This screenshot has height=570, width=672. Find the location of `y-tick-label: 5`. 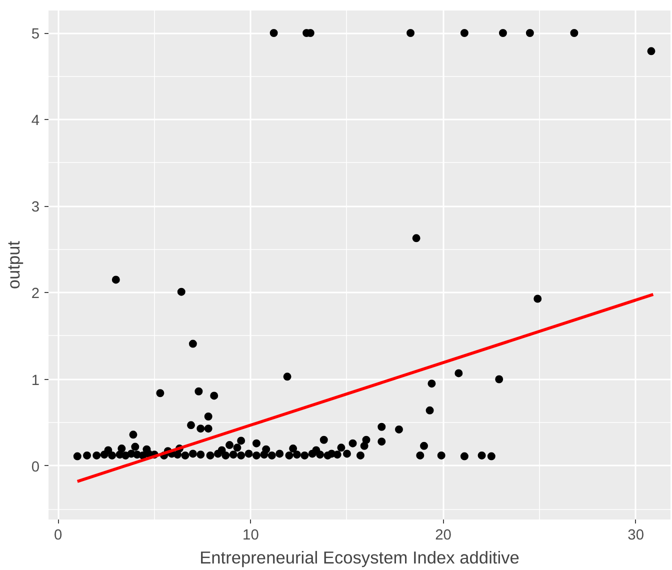

y-tick-label: 5 is located at coordinates (35, 34).